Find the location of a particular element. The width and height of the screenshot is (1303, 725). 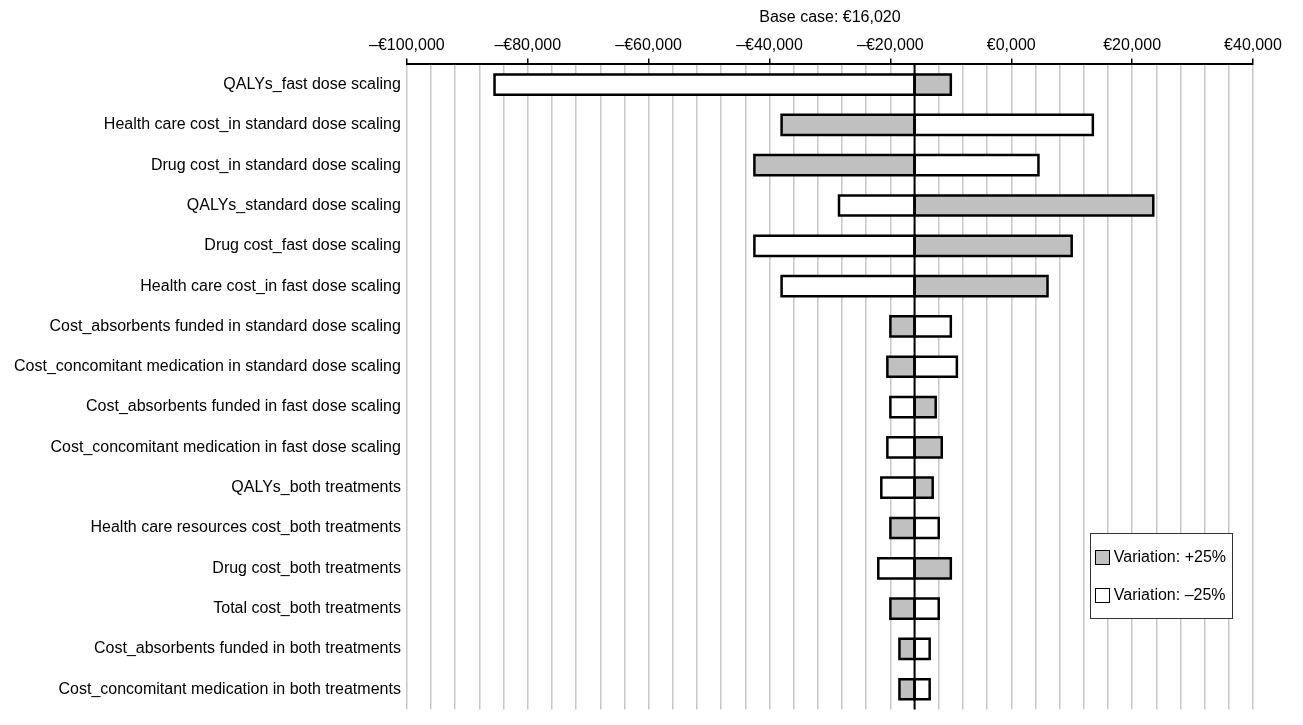

y-tick-label: Health care resources cost_both treatments is located at coordinates (245, 527).